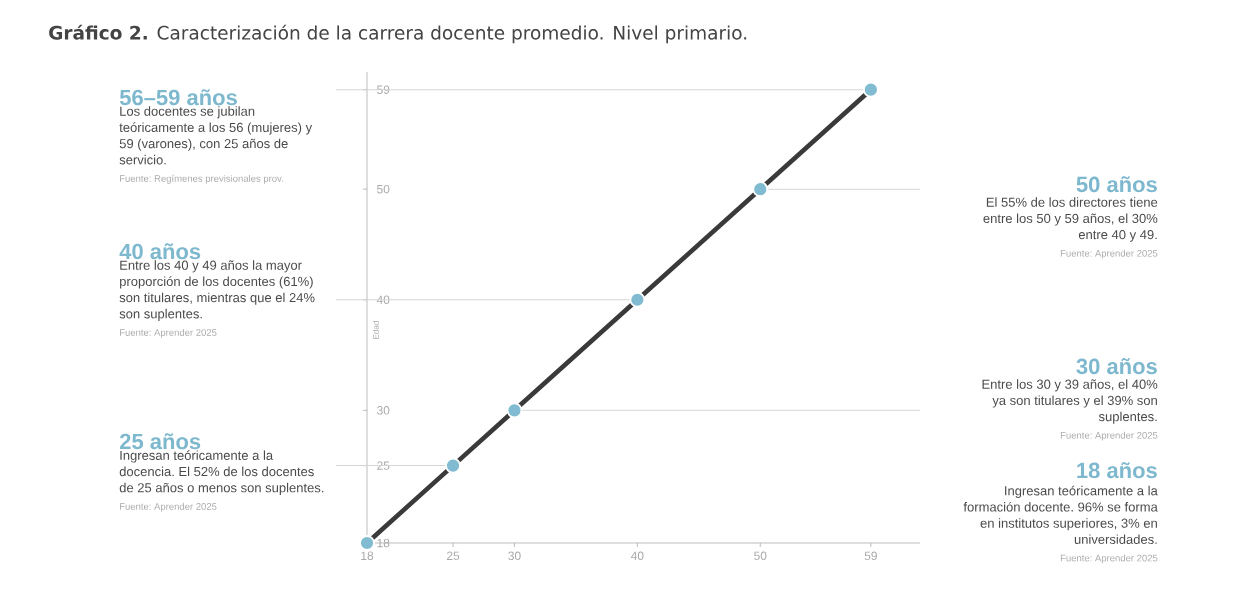 The height and width of the screenshot is (592, 1238). Describe the element at coordinates (383, 299) in the screenshot. I see `y-tick-label: 40` at that location.